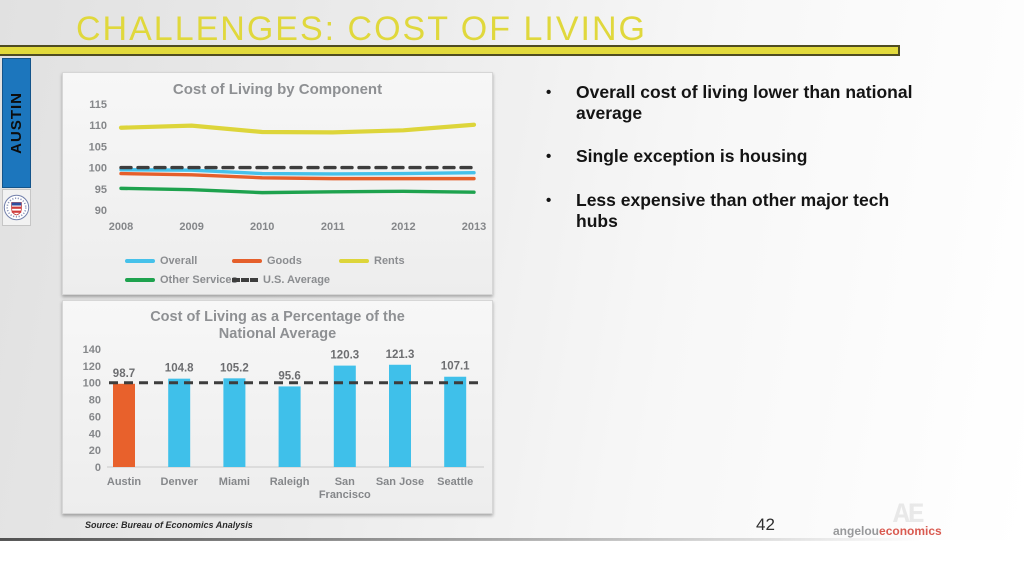 The image size is (1024, 576). I want to click on svg-text: 120.3, so click(344, 356).